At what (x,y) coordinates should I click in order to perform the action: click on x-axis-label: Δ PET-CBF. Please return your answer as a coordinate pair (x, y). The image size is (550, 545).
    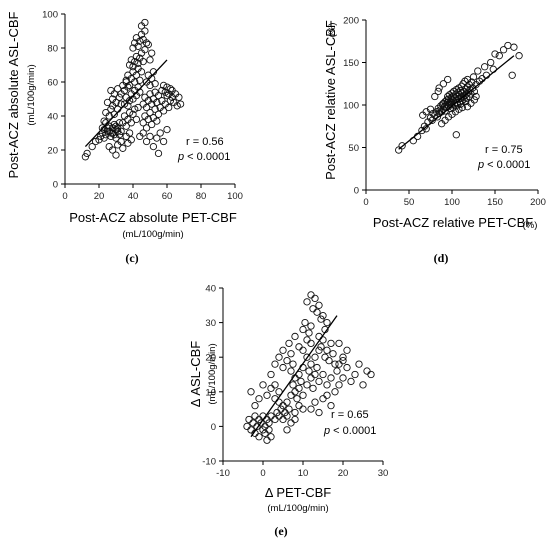
    Looking at the image, I should click on (298, 492).